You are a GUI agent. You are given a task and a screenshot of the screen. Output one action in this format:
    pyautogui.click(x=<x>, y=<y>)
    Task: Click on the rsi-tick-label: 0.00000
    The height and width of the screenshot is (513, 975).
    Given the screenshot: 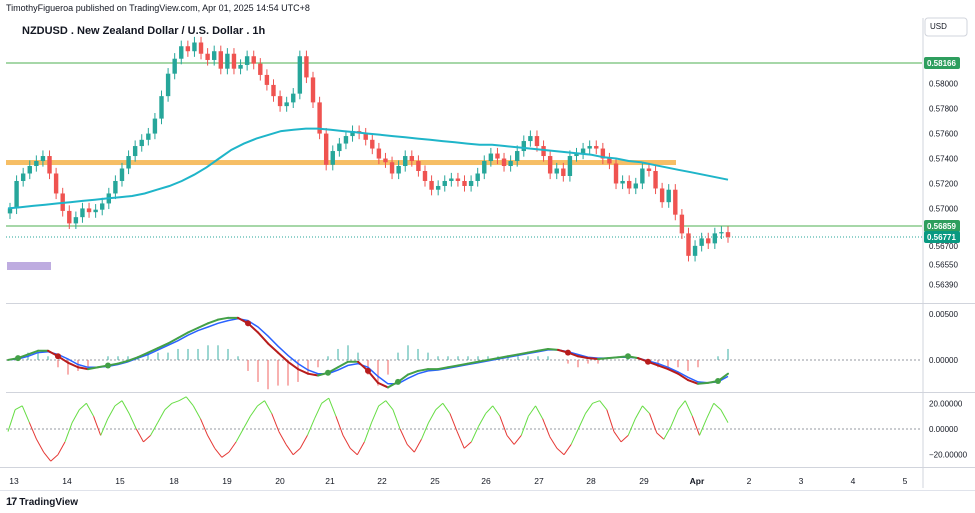 What is the action you would take?
    pyautogui.click(x=943, y=429)
    